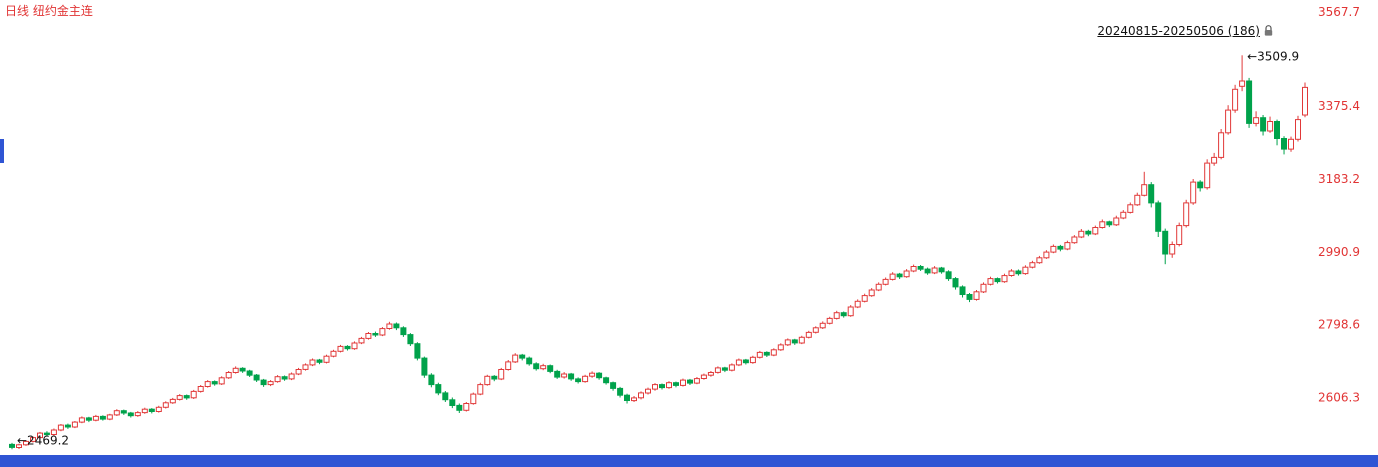 This screenshot has width=1378, height=467. I want to click on y-axis-label: 2990.9, so click(1339, 252).